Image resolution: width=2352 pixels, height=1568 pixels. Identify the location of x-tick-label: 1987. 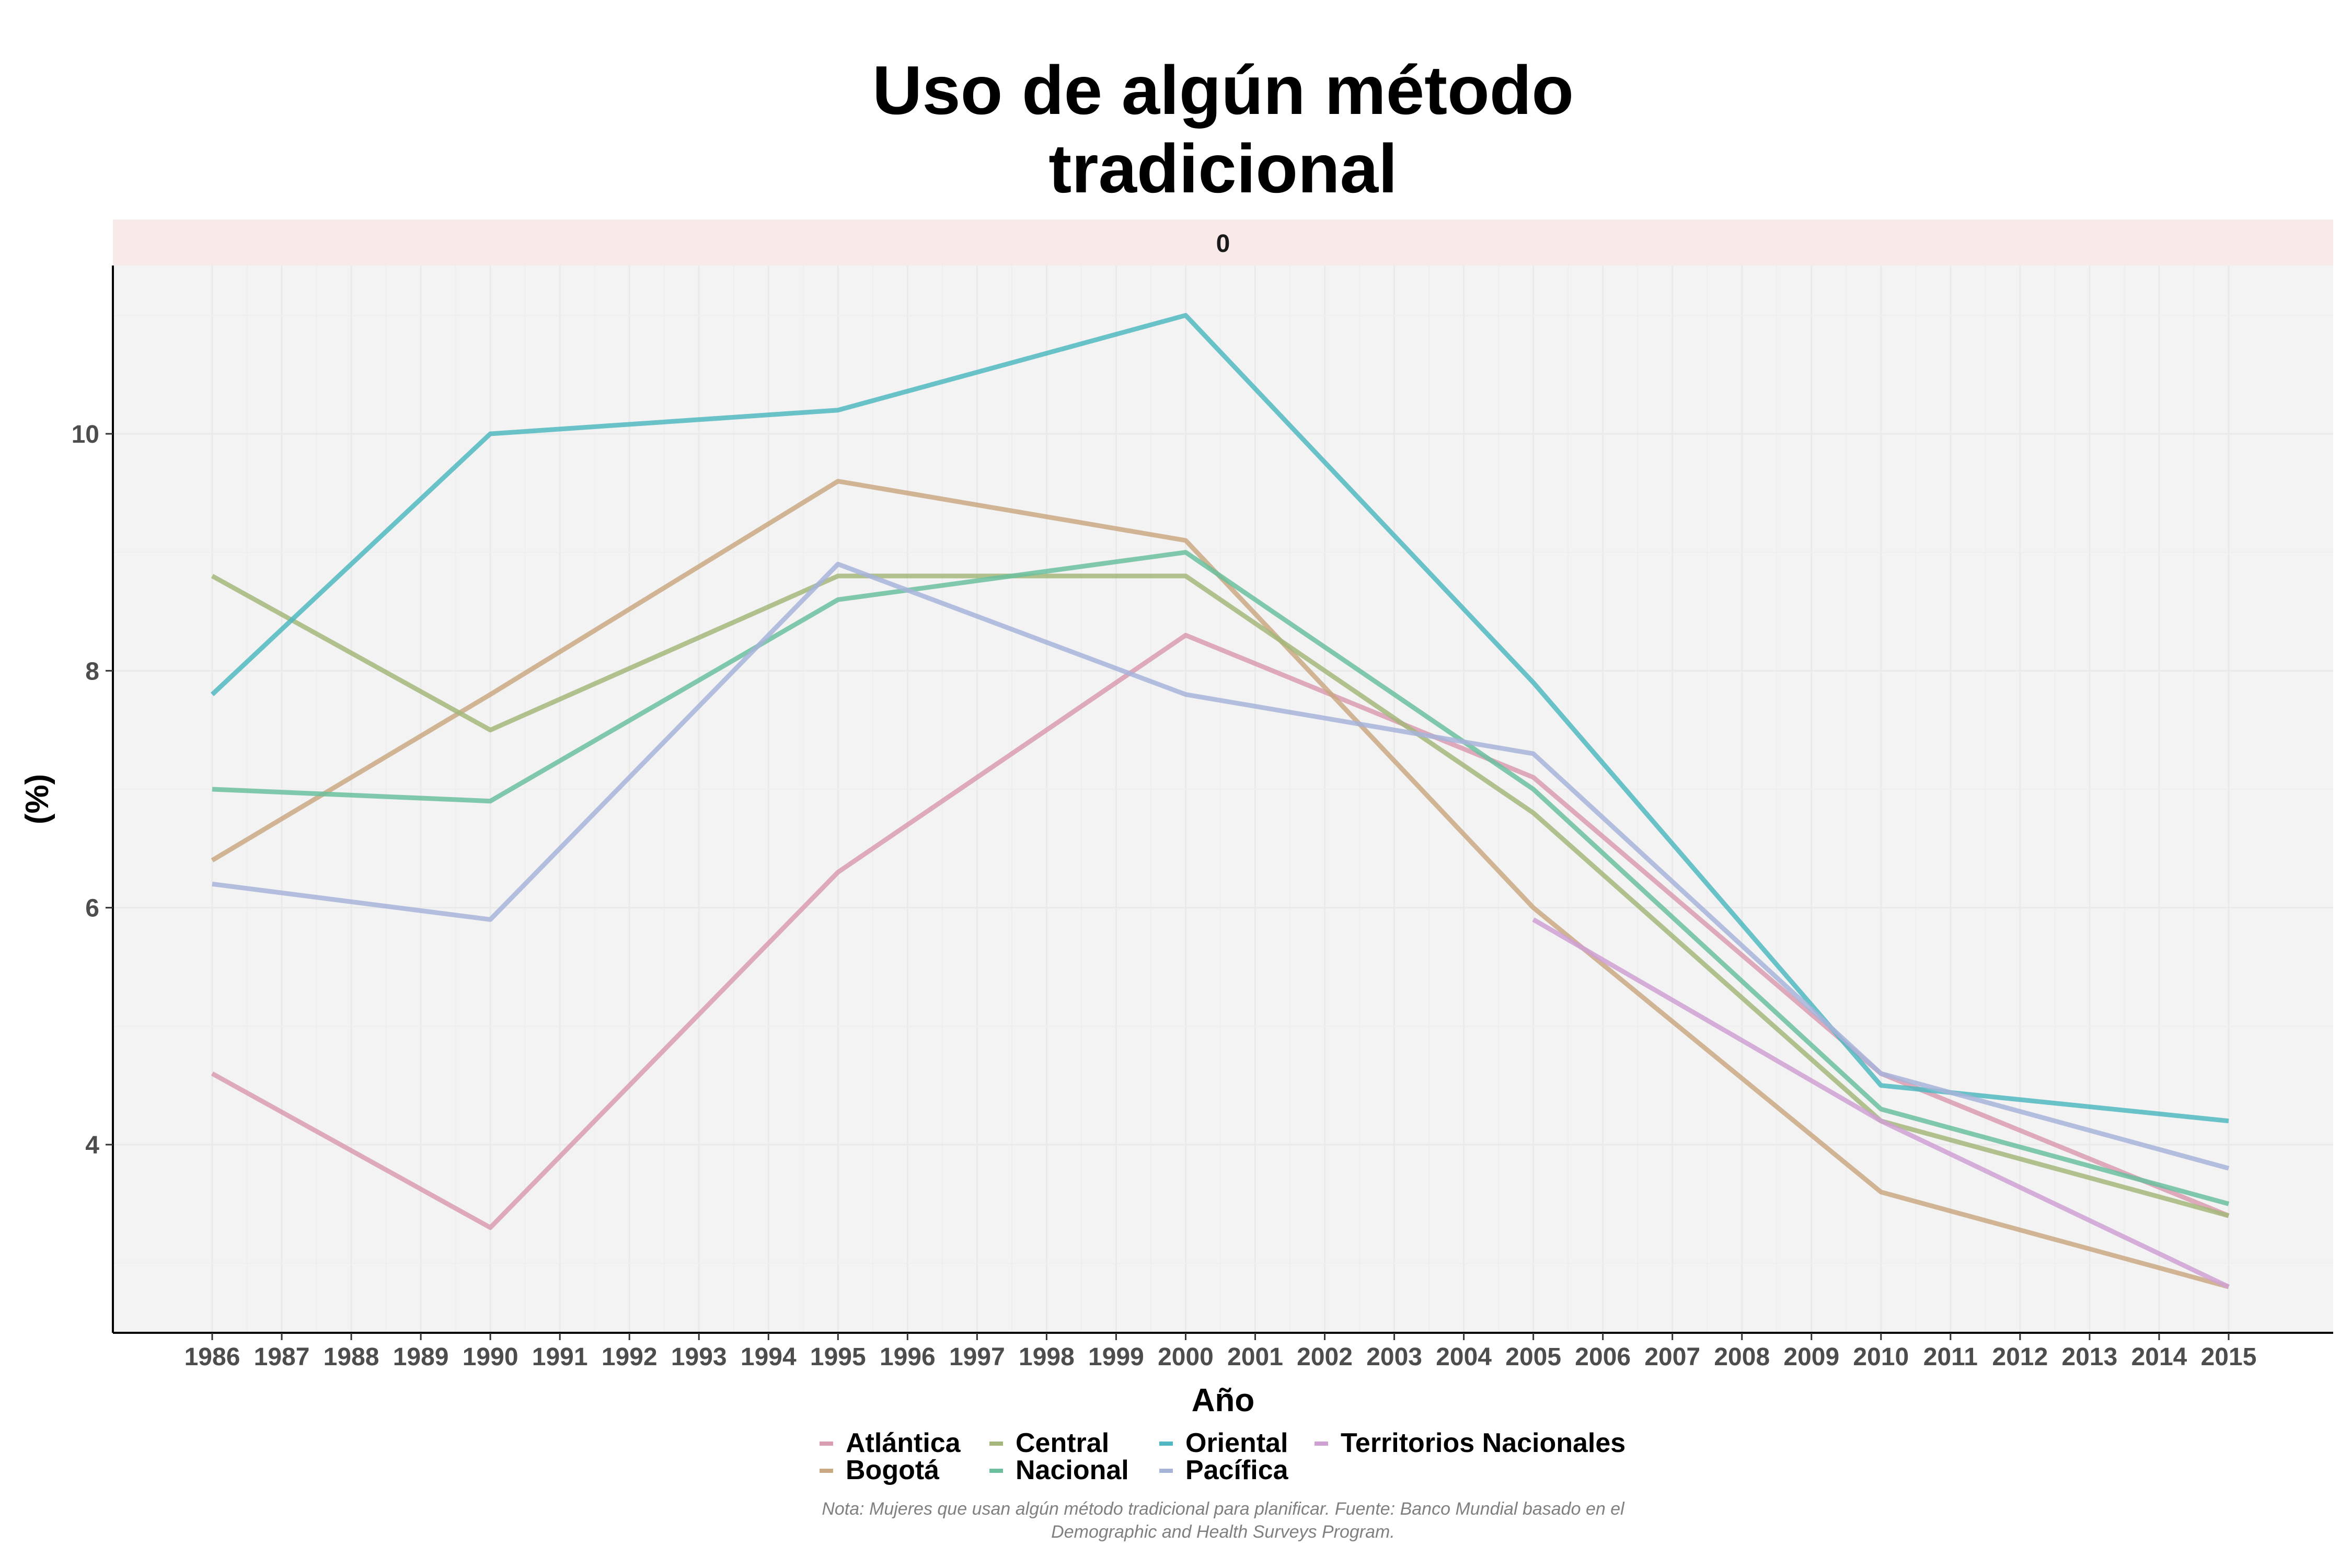
(282, 1357).